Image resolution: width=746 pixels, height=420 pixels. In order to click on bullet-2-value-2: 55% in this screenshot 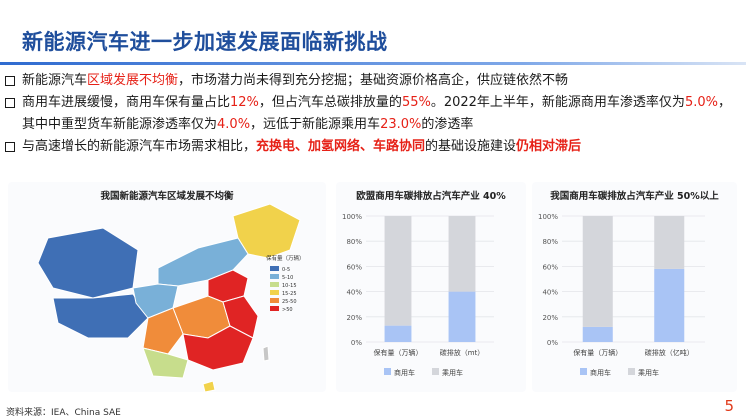, I will do `click(416, 102)`.